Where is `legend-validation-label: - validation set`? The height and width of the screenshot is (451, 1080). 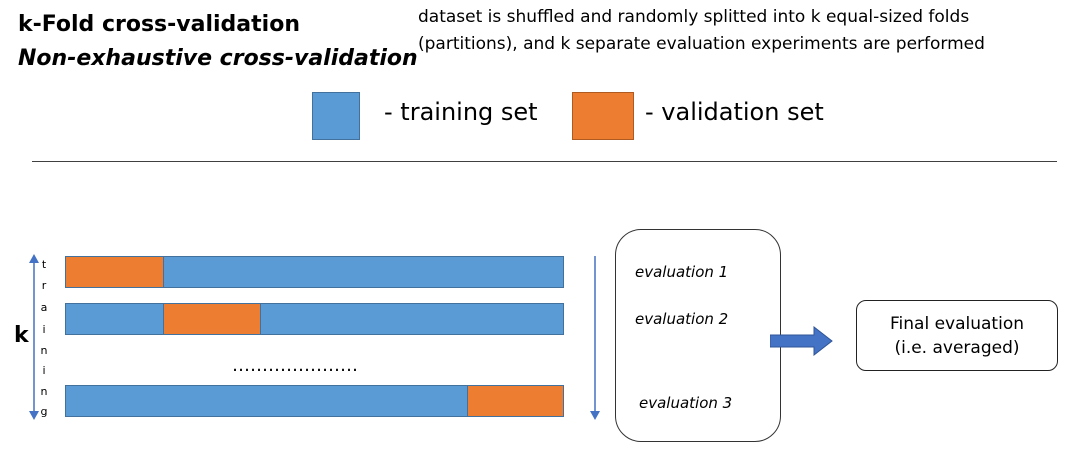
legend-validation-label: - validation set is located at coordinates (734, 112).